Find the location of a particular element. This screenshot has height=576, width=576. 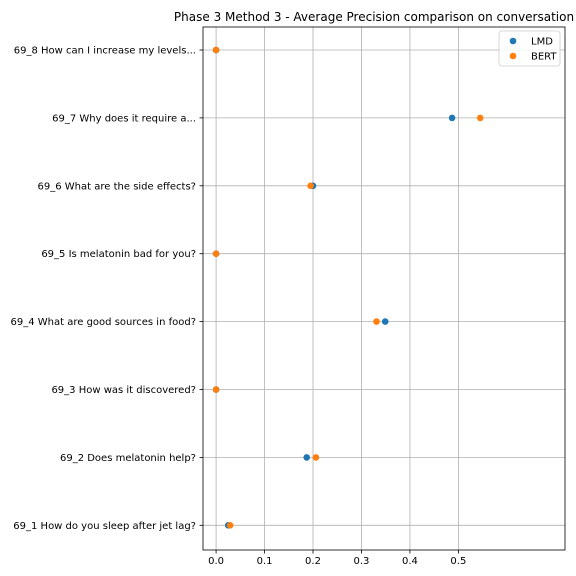

legend-label-lmd: LMD is located at coordinates (542, 42).